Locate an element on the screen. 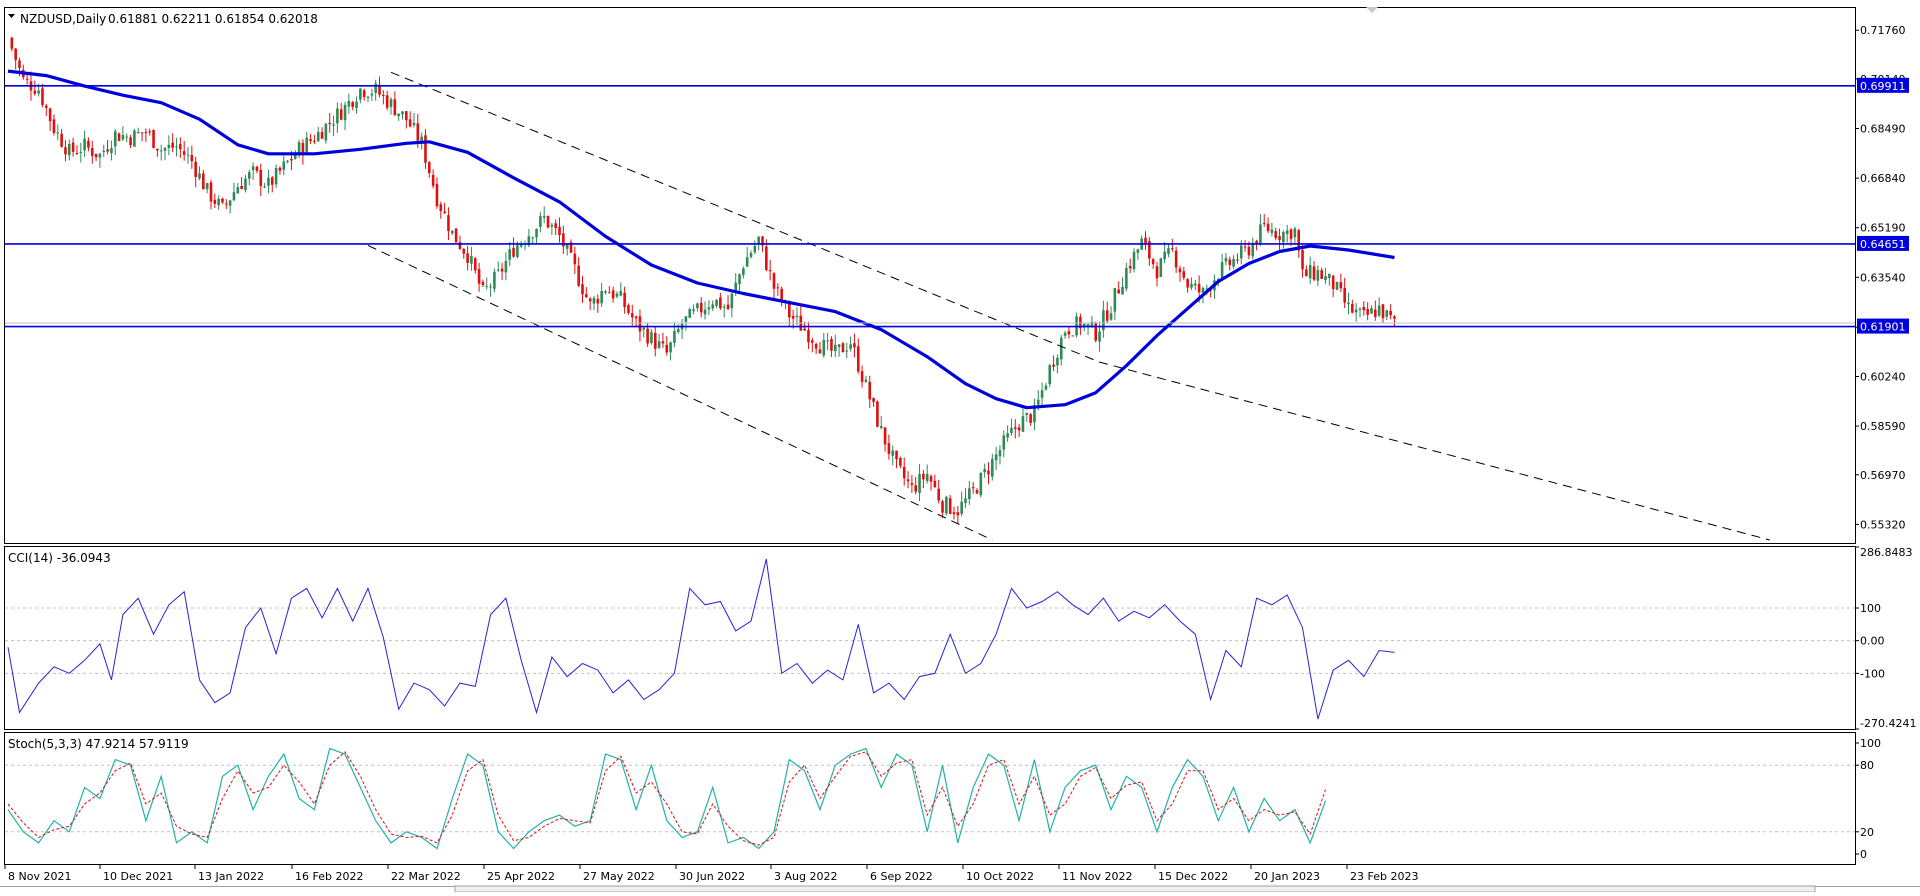 This screenshot has height=896, width=1920. ohlc-readout: 0.61881 0.62211 0.61854 0.62018 is located at coordinates (213, 19).